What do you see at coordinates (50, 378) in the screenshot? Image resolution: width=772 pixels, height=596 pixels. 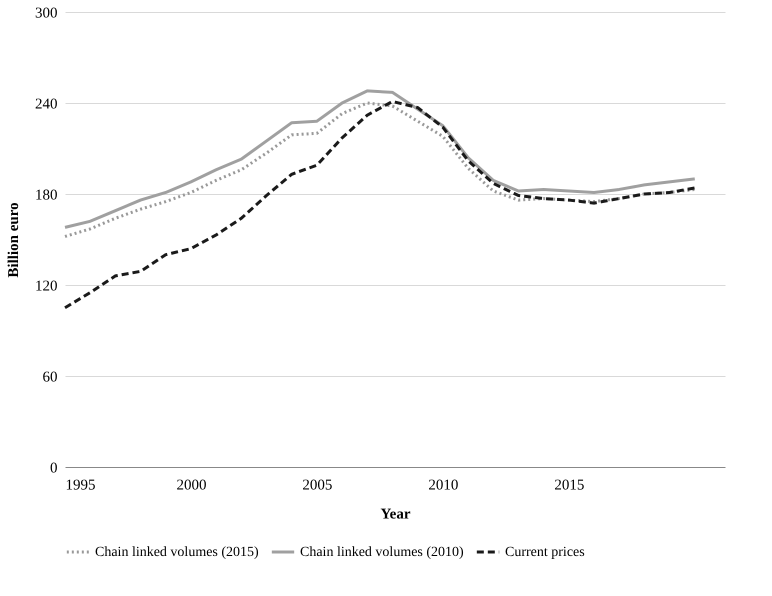 I see `y-tick-label: 60` at bounding box center [50, 378].